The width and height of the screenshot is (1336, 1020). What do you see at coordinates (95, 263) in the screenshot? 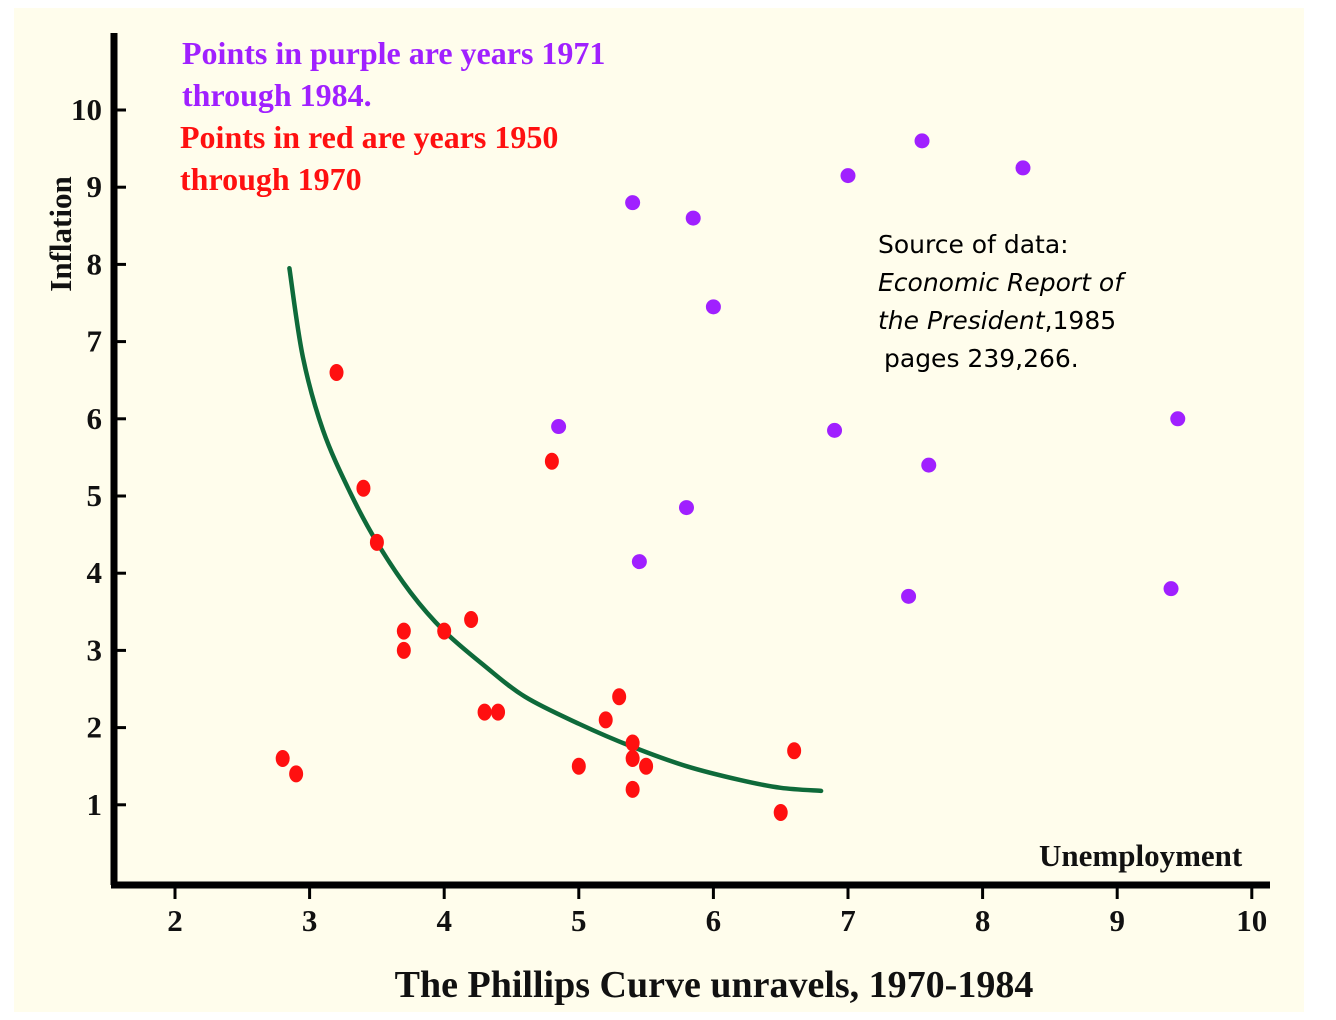
I see `y-tick-label: 8` at bounding box center [95, 263].